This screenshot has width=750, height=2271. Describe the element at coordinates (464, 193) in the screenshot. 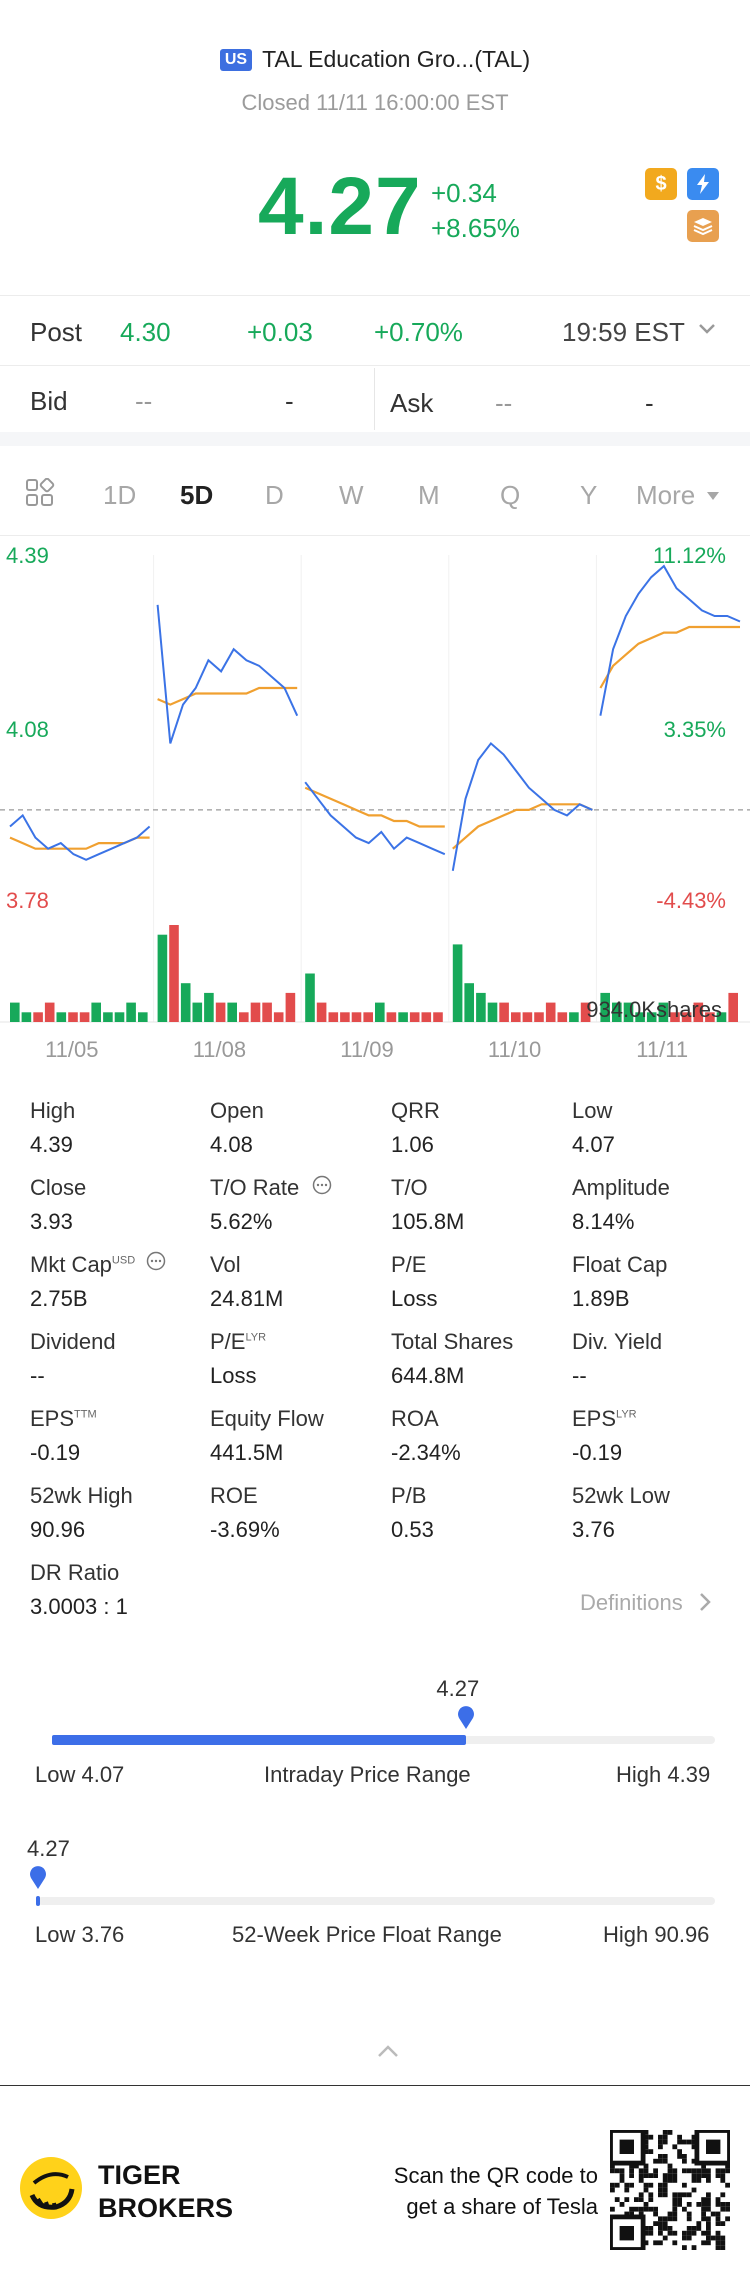

I see `price-change: +0.34` at that location.